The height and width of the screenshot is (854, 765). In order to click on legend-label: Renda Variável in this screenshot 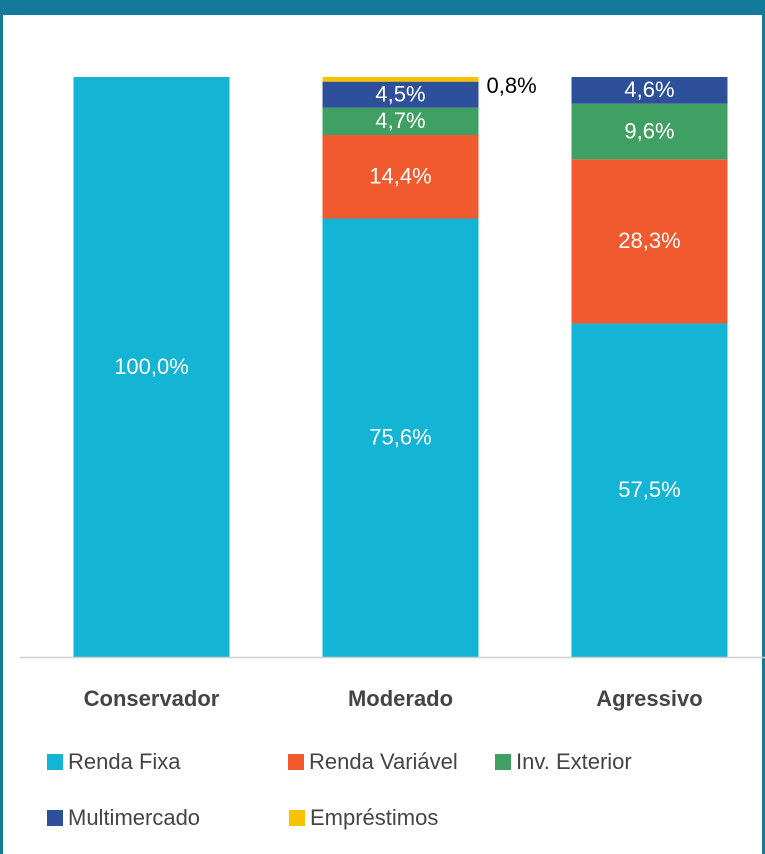, I will do `click(383, 761)`.